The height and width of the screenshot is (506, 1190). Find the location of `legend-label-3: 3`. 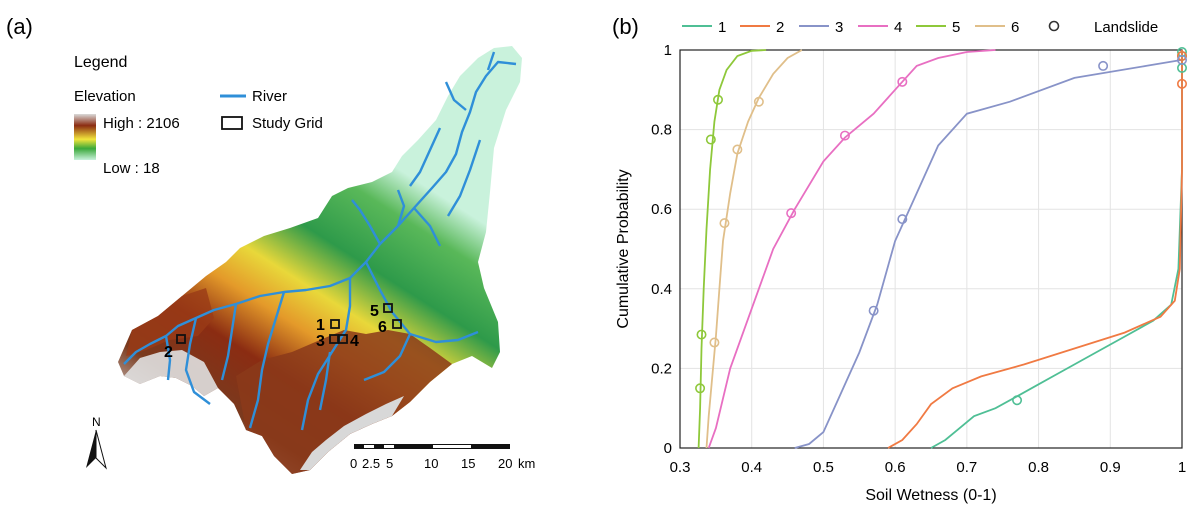

legend-label-3: 3 is located at coordinates (839, 27).